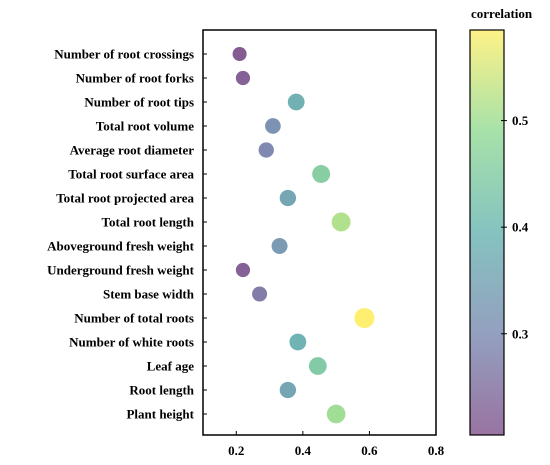 The width and height of the screenshot is (550, 465). Describe the element at coordinates (160, 414) in the screenshot. I see `y-tick-label: Plant height` at that location.